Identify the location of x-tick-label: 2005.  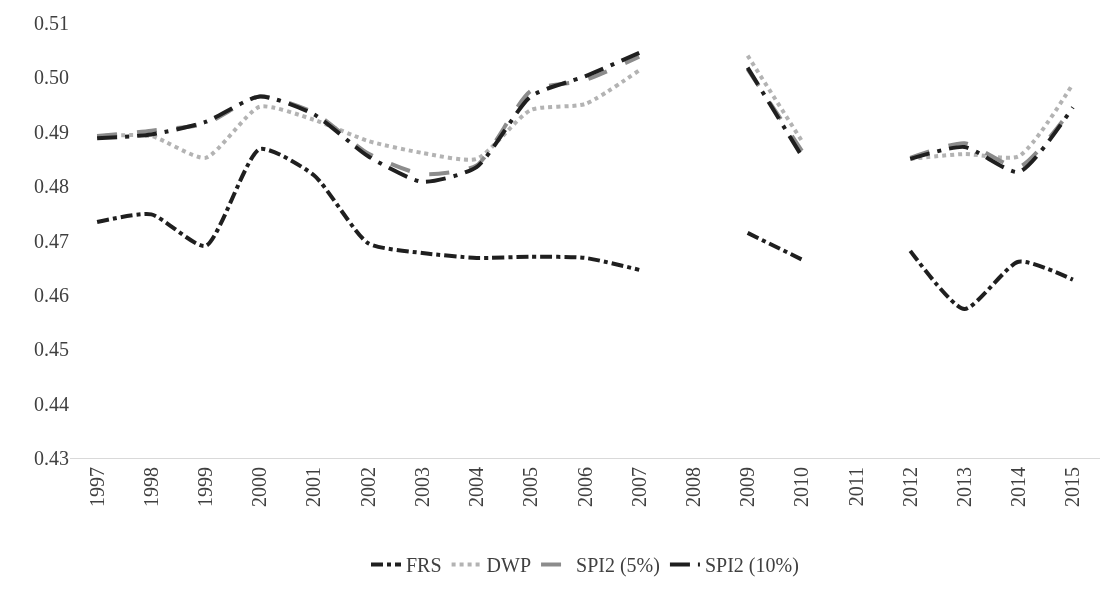
(530, 487).